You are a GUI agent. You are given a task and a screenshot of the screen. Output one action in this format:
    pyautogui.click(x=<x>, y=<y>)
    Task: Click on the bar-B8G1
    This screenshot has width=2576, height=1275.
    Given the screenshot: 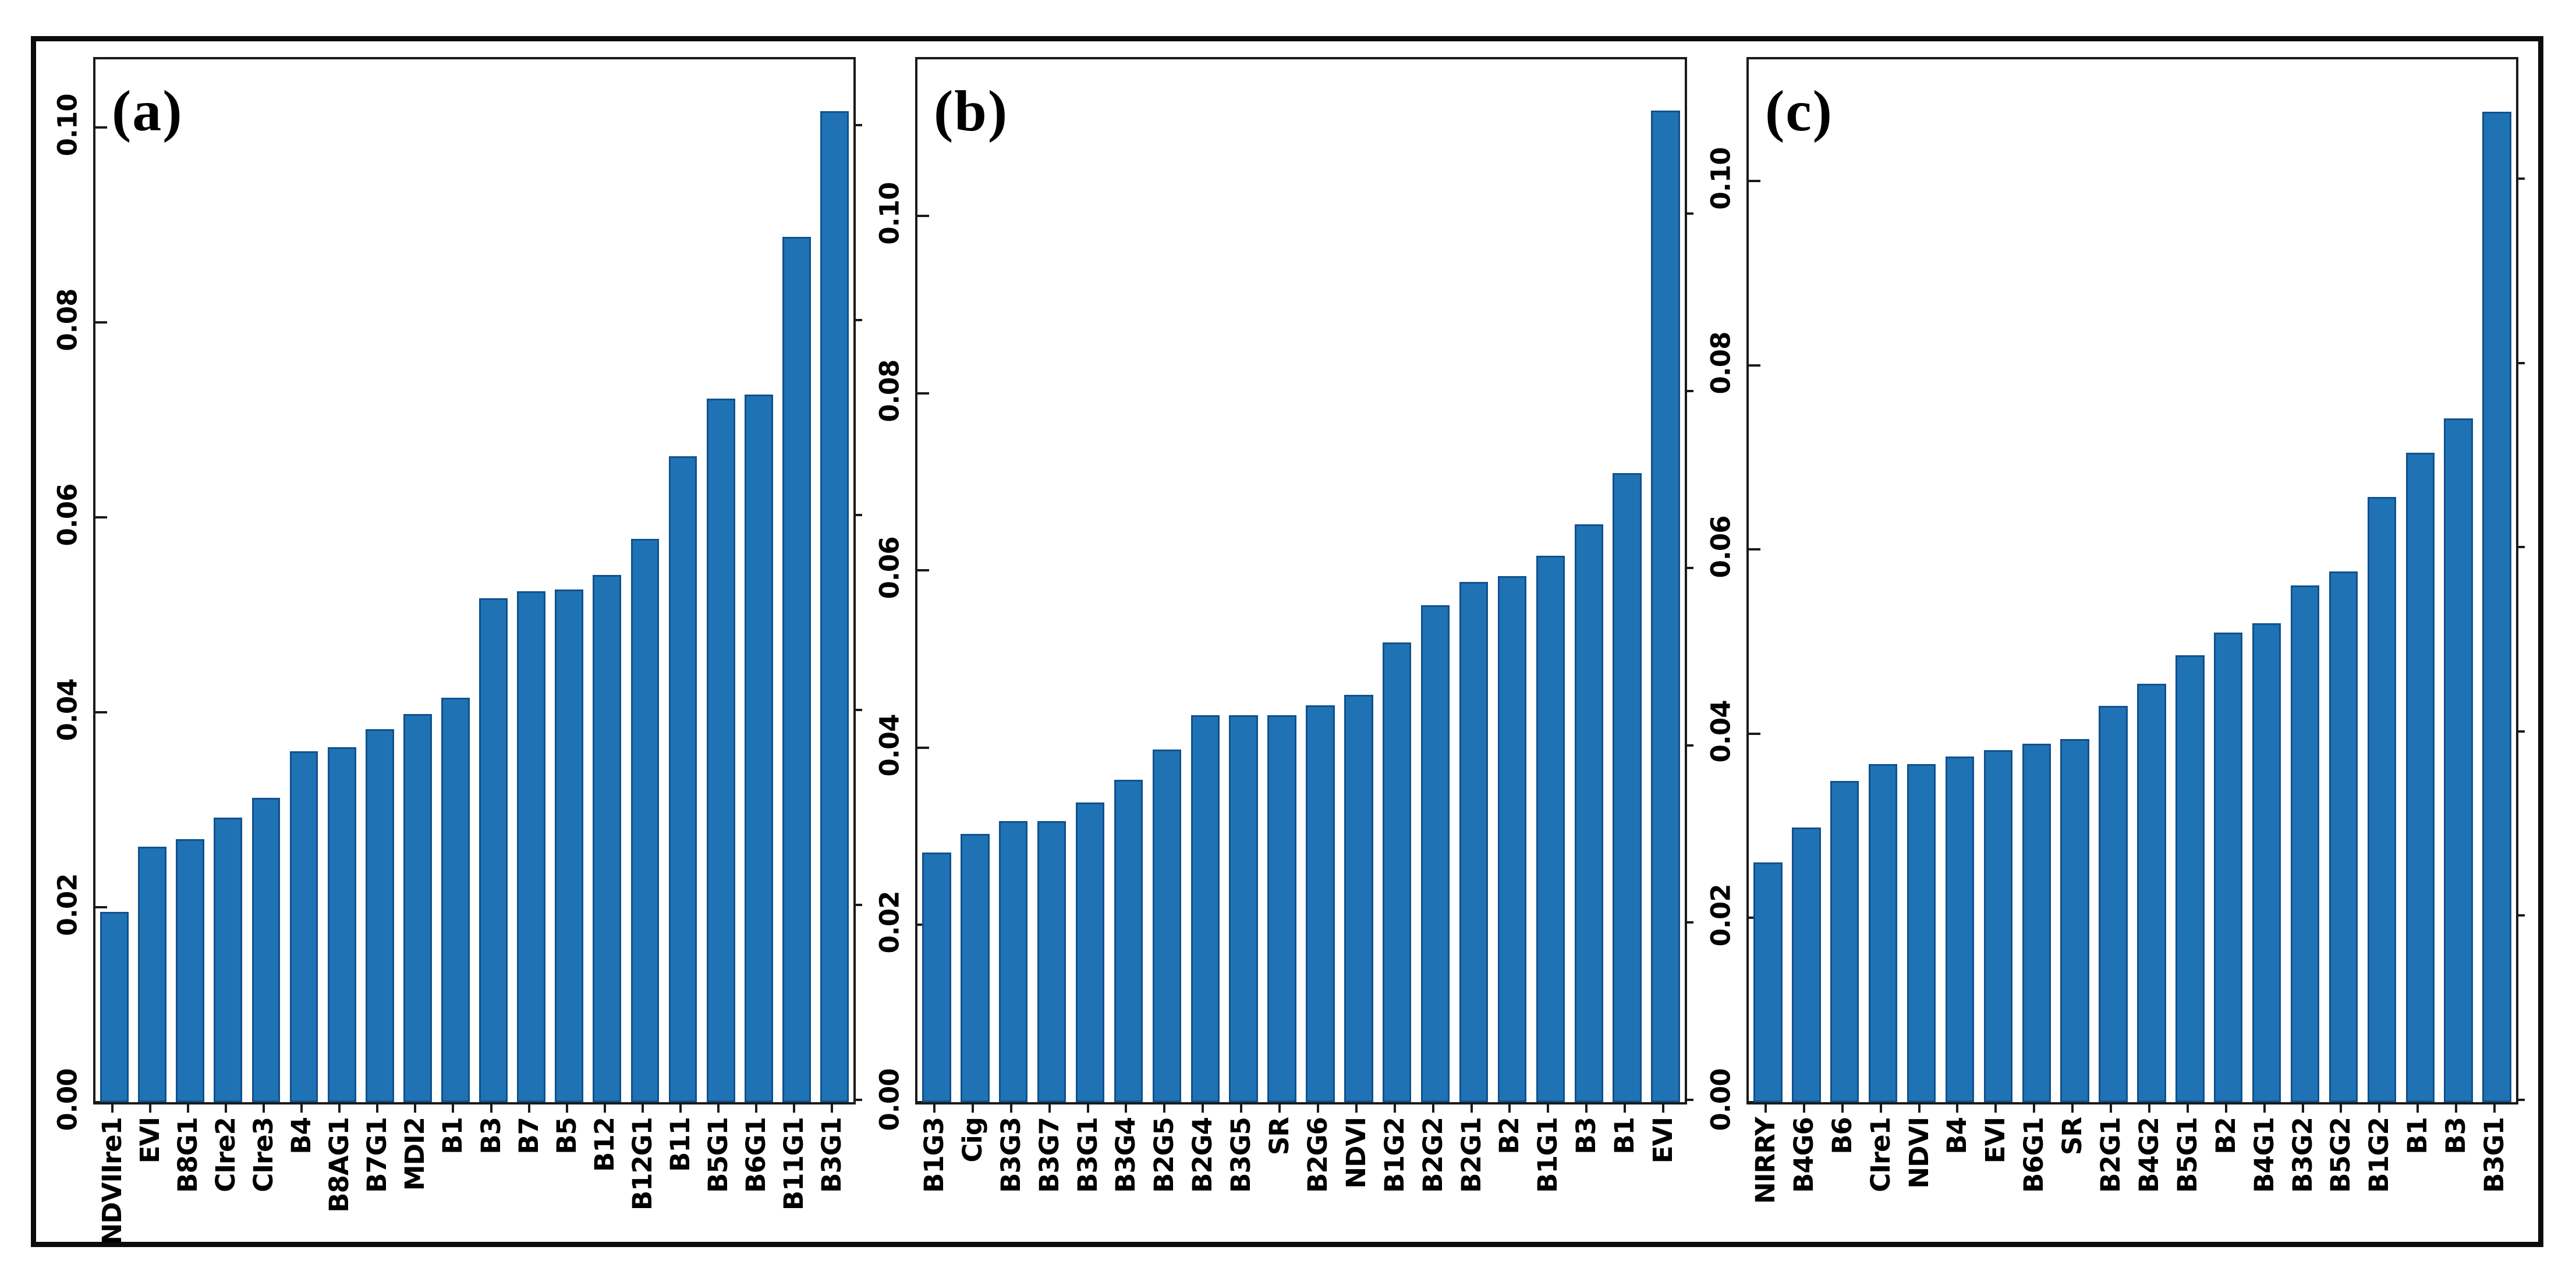 What is the action you would take?
    pyautogui.click(x=190, y=970)
    